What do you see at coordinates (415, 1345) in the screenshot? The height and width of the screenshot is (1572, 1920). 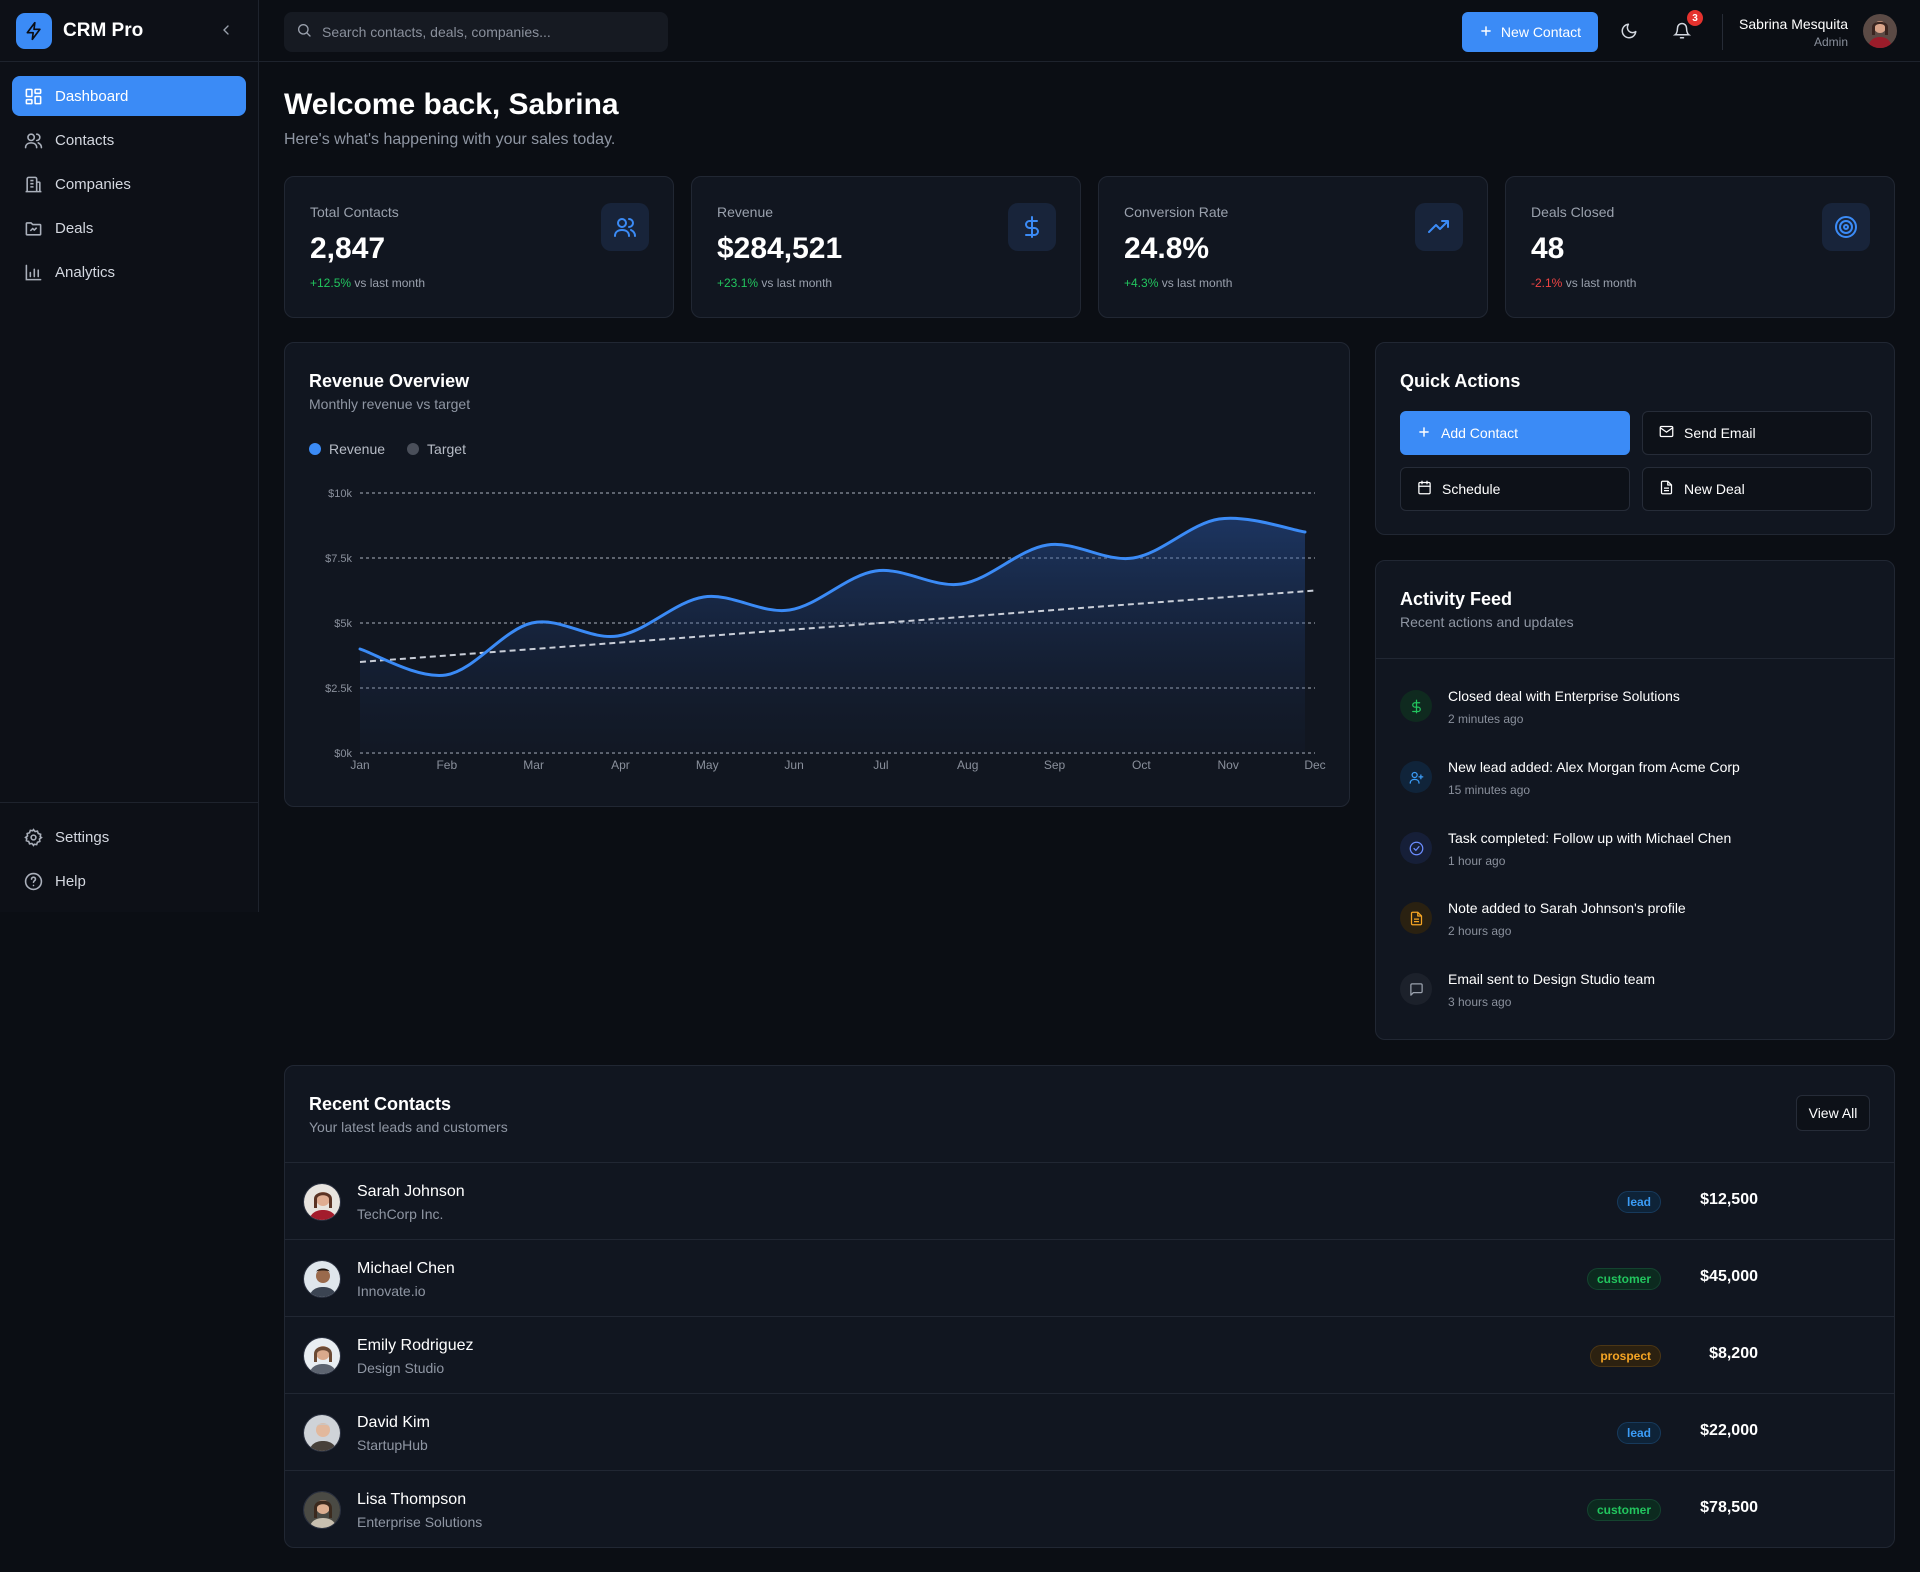 I see `contact-name: Emily Rodriguez` at bounding box center [415, 1345].